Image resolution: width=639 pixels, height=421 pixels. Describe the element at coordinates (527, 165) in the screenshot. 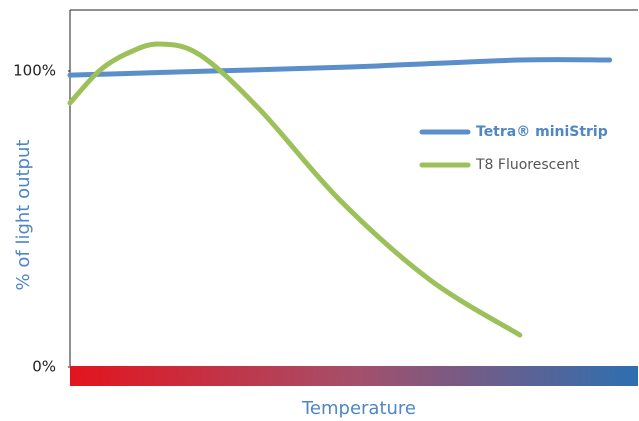

I see `legend-label: T8 Fluorescent` at that location.